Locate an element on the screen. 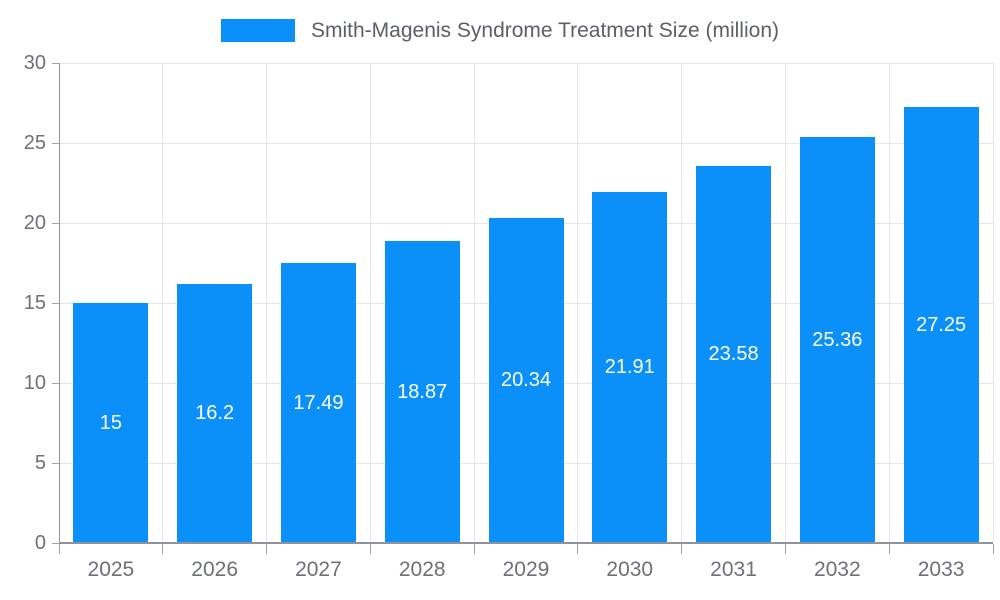 This screenshot has width=1000, height=600. y-axis-tick-label: 10 is located at coordinates (34, 383).